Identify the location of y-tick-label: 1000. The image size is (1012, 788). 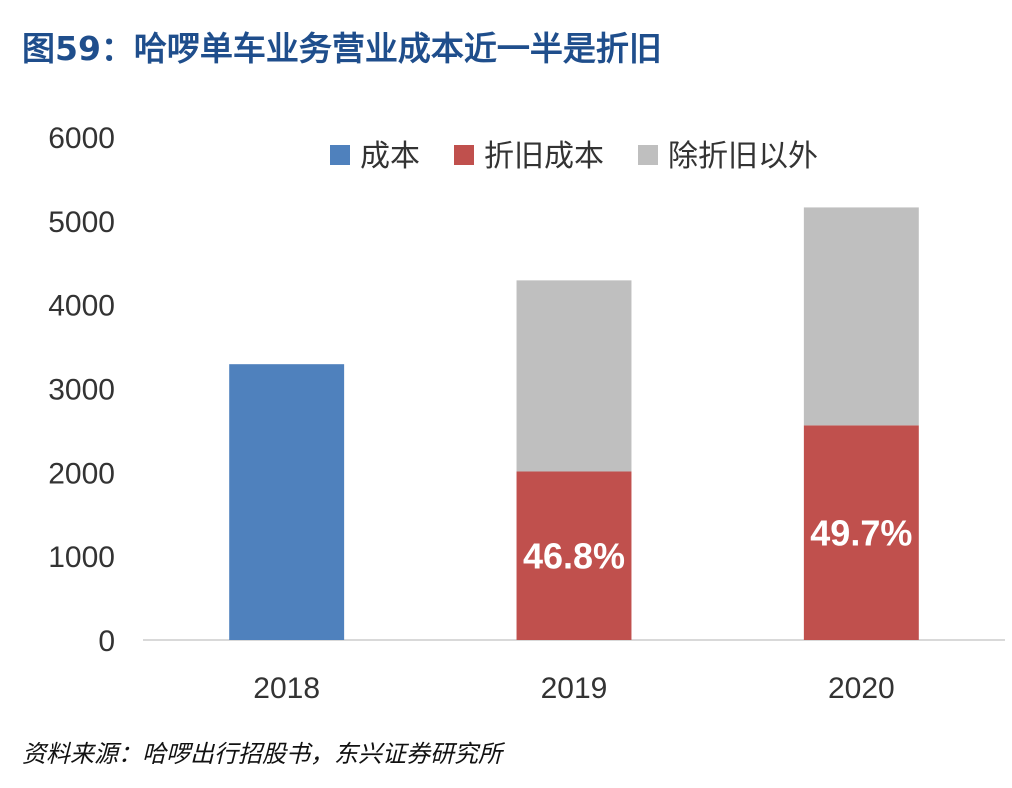
(81, 557).